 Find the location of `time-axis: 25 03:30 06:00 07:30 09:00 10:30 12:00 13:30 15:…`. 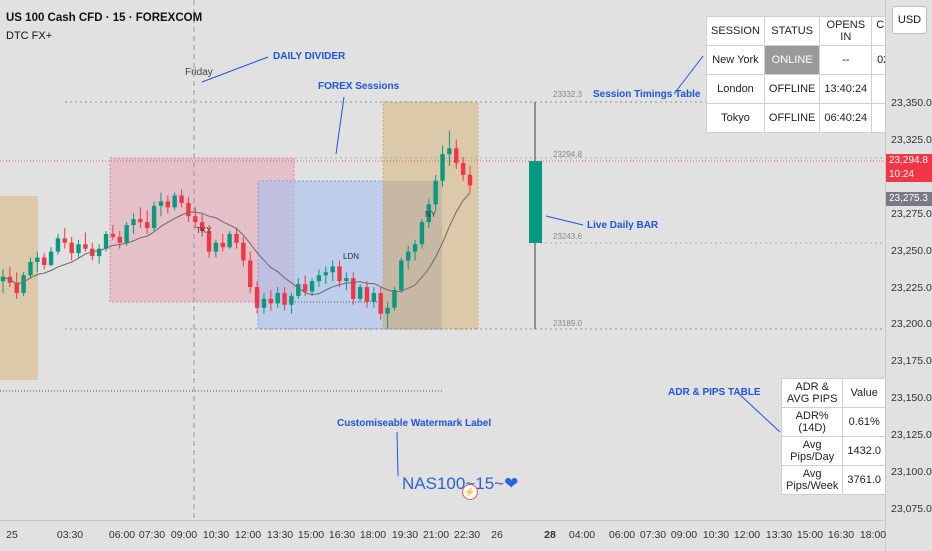

time-axis: 25 03:30 06:00 07:30 09:00 10:30 12:00 13:30 15:… is located at coordinates (443, 535).